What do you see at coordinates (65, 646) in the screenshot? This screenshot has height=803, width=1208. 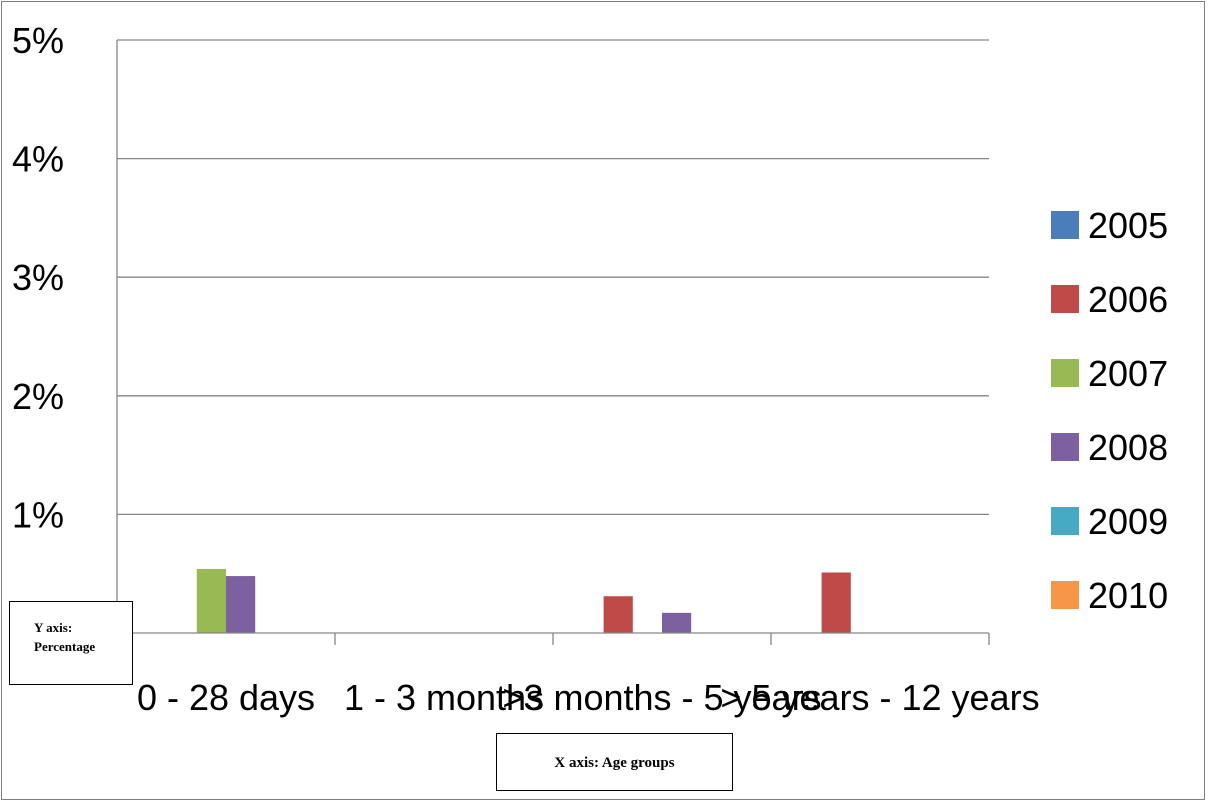 I see `y-axis-title-line2: Percentage` at bounding box center [65, 646].